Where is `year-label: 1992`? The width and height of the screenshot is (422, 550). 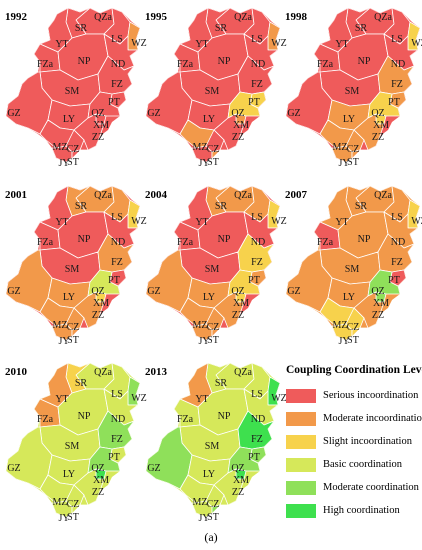 year-label: 1992 is located at coordinates (16, 17).